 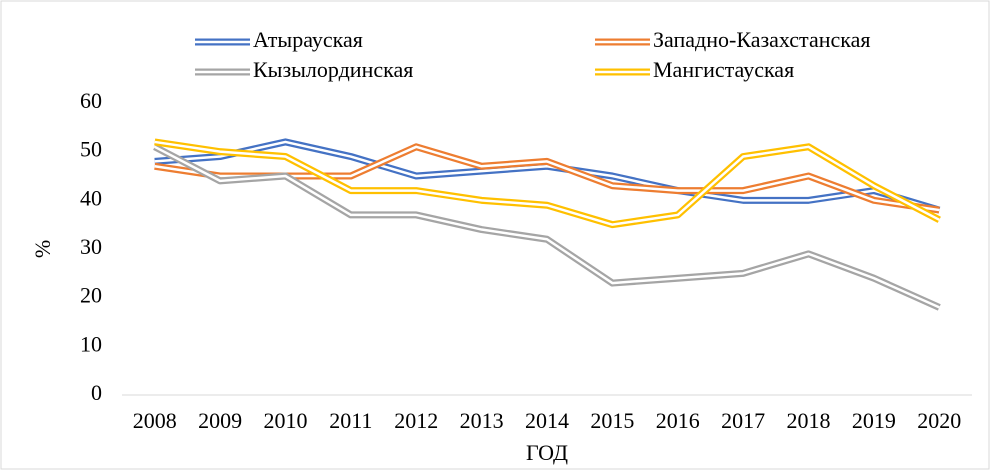 What do you see at coordinates (678, 420) in the screenshot?
I see `x-tick-label: 2016` at bounding box center [678, 420].